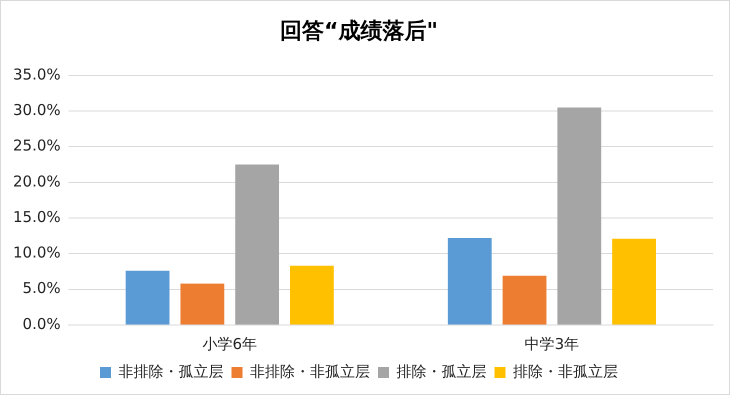 This screenshot has height=395, width=730. I want to click on y-tick-label: 20.0%, so click(36, 181).